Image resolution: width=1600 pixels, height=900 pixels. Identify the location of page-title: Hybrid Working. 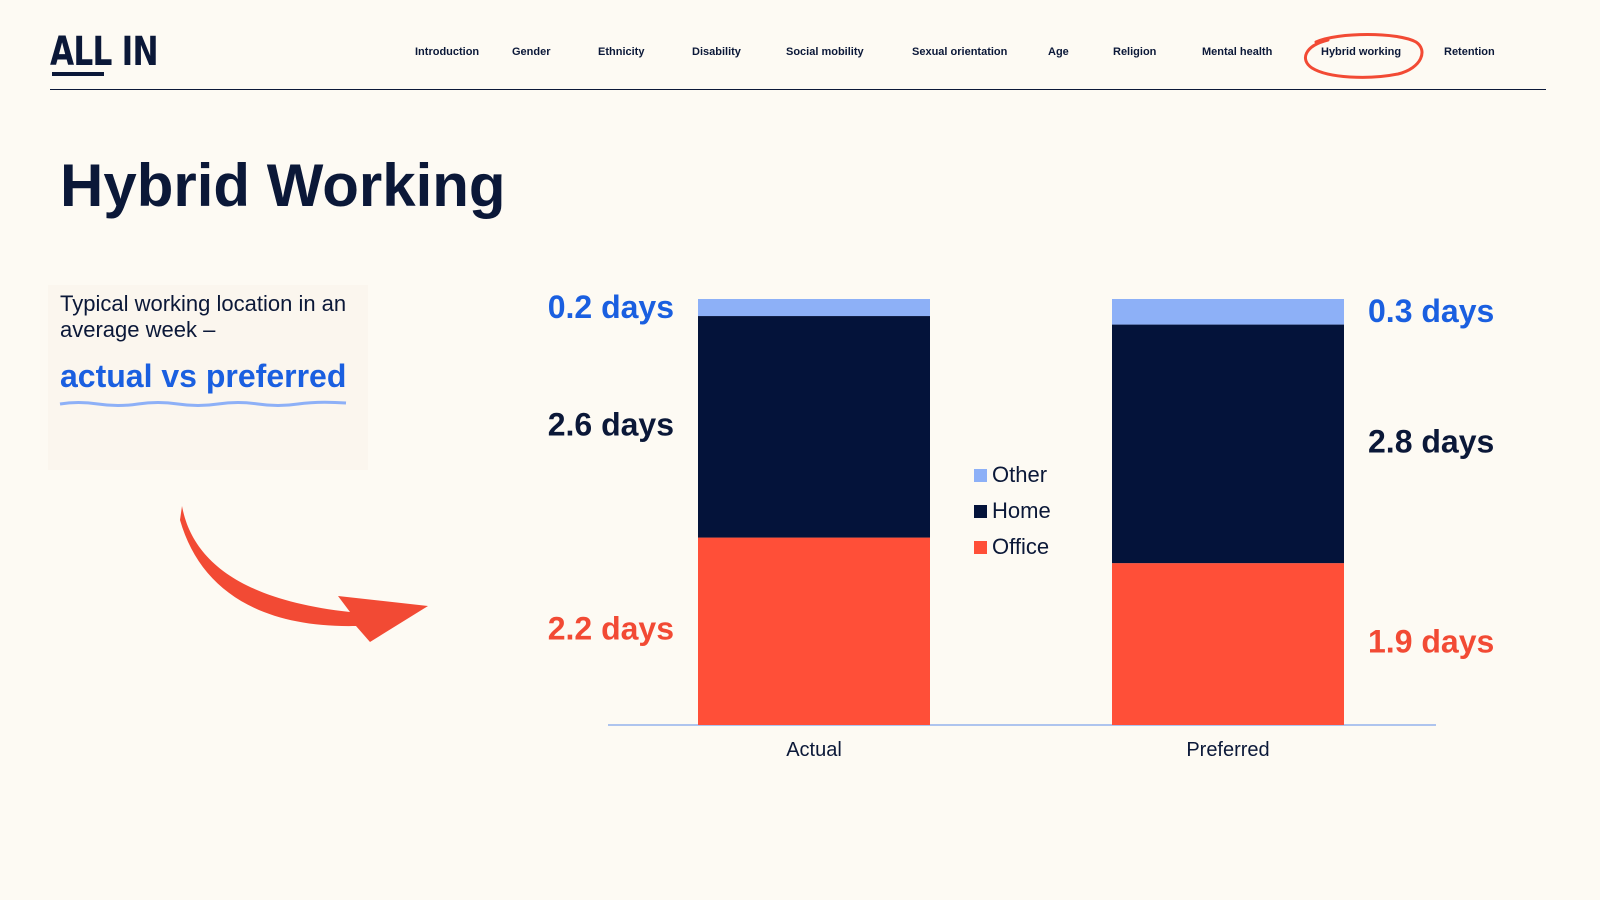
(283, 185).